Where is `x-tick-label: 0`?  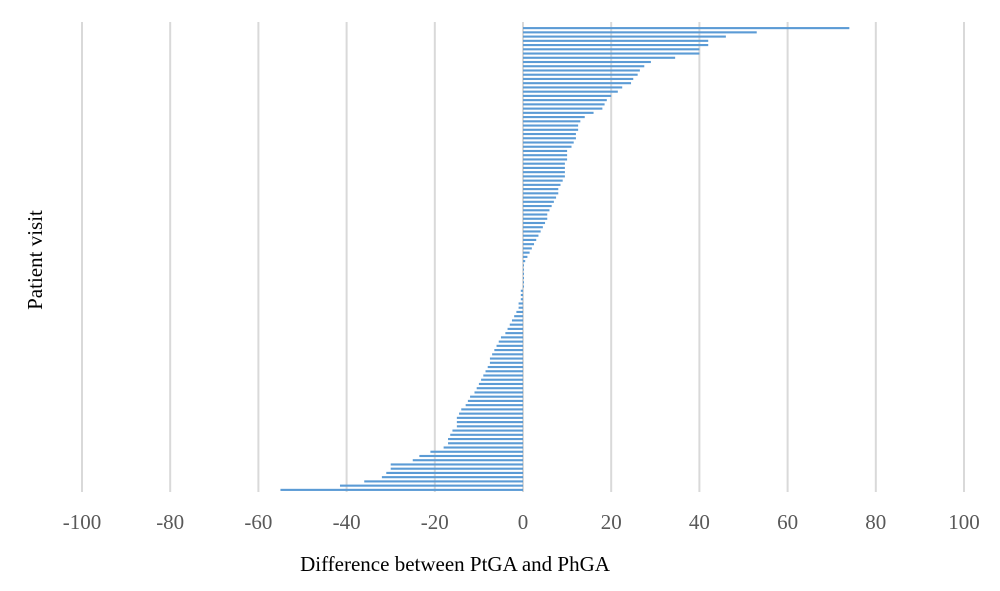
x-tick-label: 0 is located at coordinates (523, 522).